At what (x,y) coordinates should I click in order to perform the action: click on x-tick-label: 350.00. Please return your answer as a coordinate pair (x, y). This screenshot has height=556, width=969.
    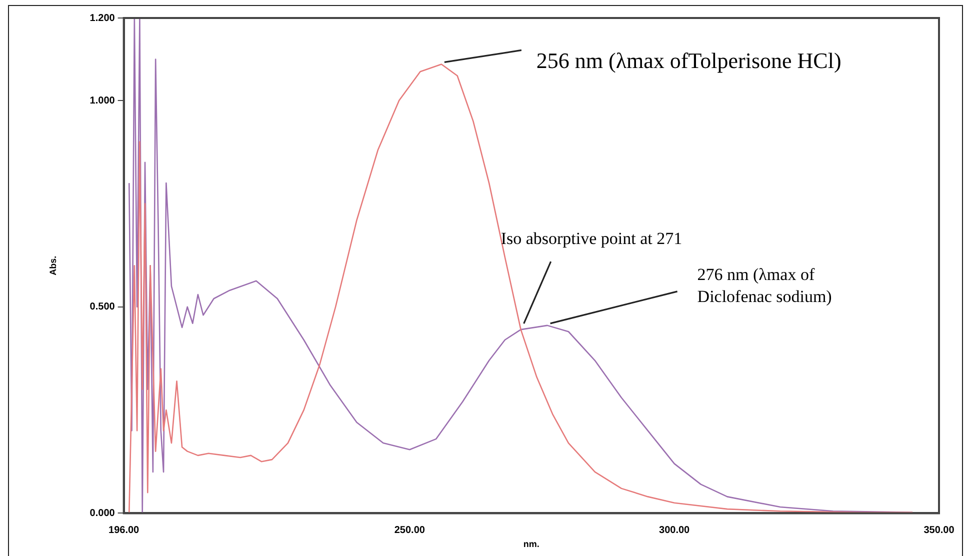
    Looking at the image, I should click on (939, 530).